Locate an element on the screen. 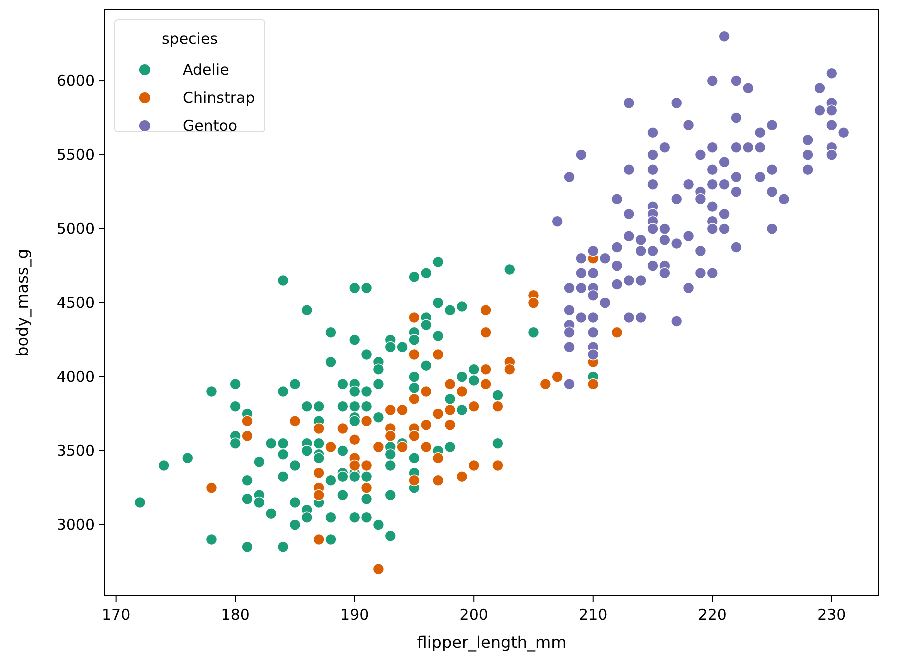  x-tick-label: 200 is located at coordinates (474, 615).